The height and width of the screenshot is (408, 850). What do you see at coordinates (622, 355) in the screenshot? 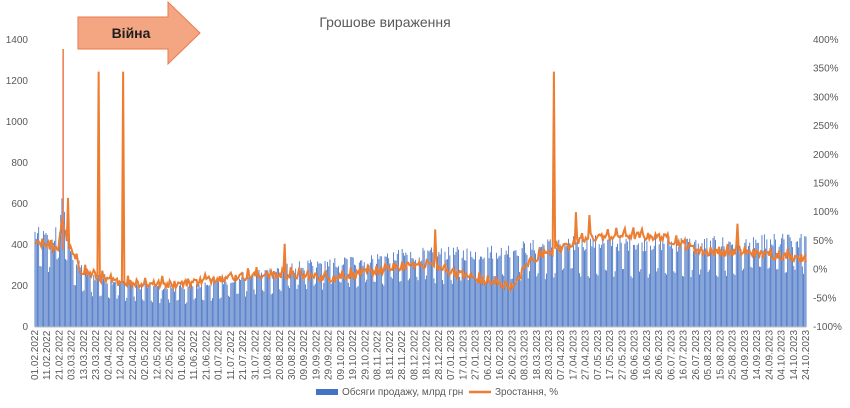
I see `x-tick-label: 27.05.2023` at bounding box center [622, 355].